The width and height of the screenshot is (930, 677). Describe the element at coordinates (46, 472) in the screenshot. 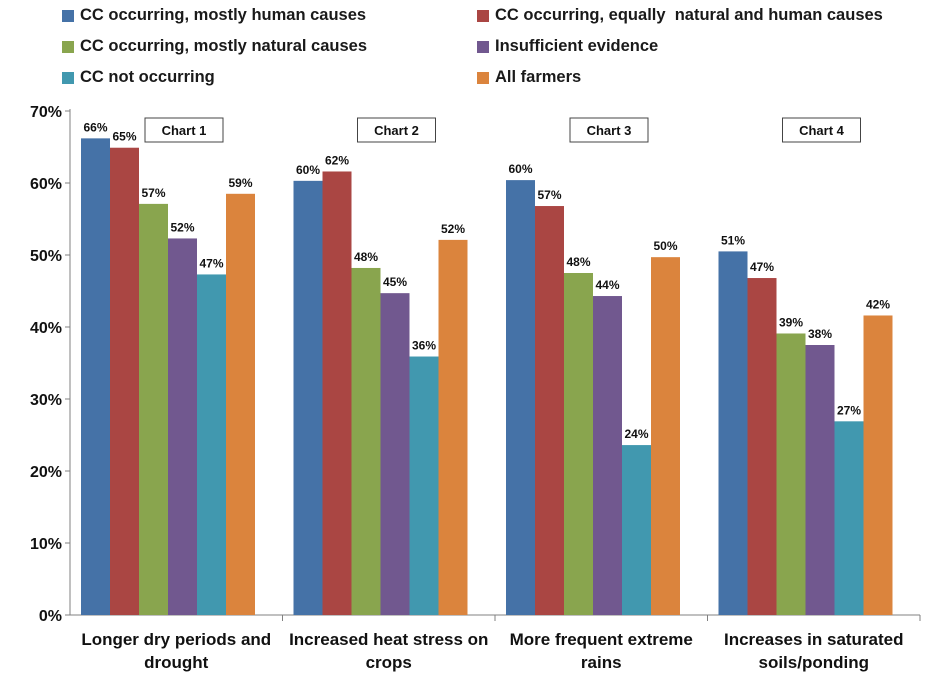

I see `y-tick-label: 20%` at that location.